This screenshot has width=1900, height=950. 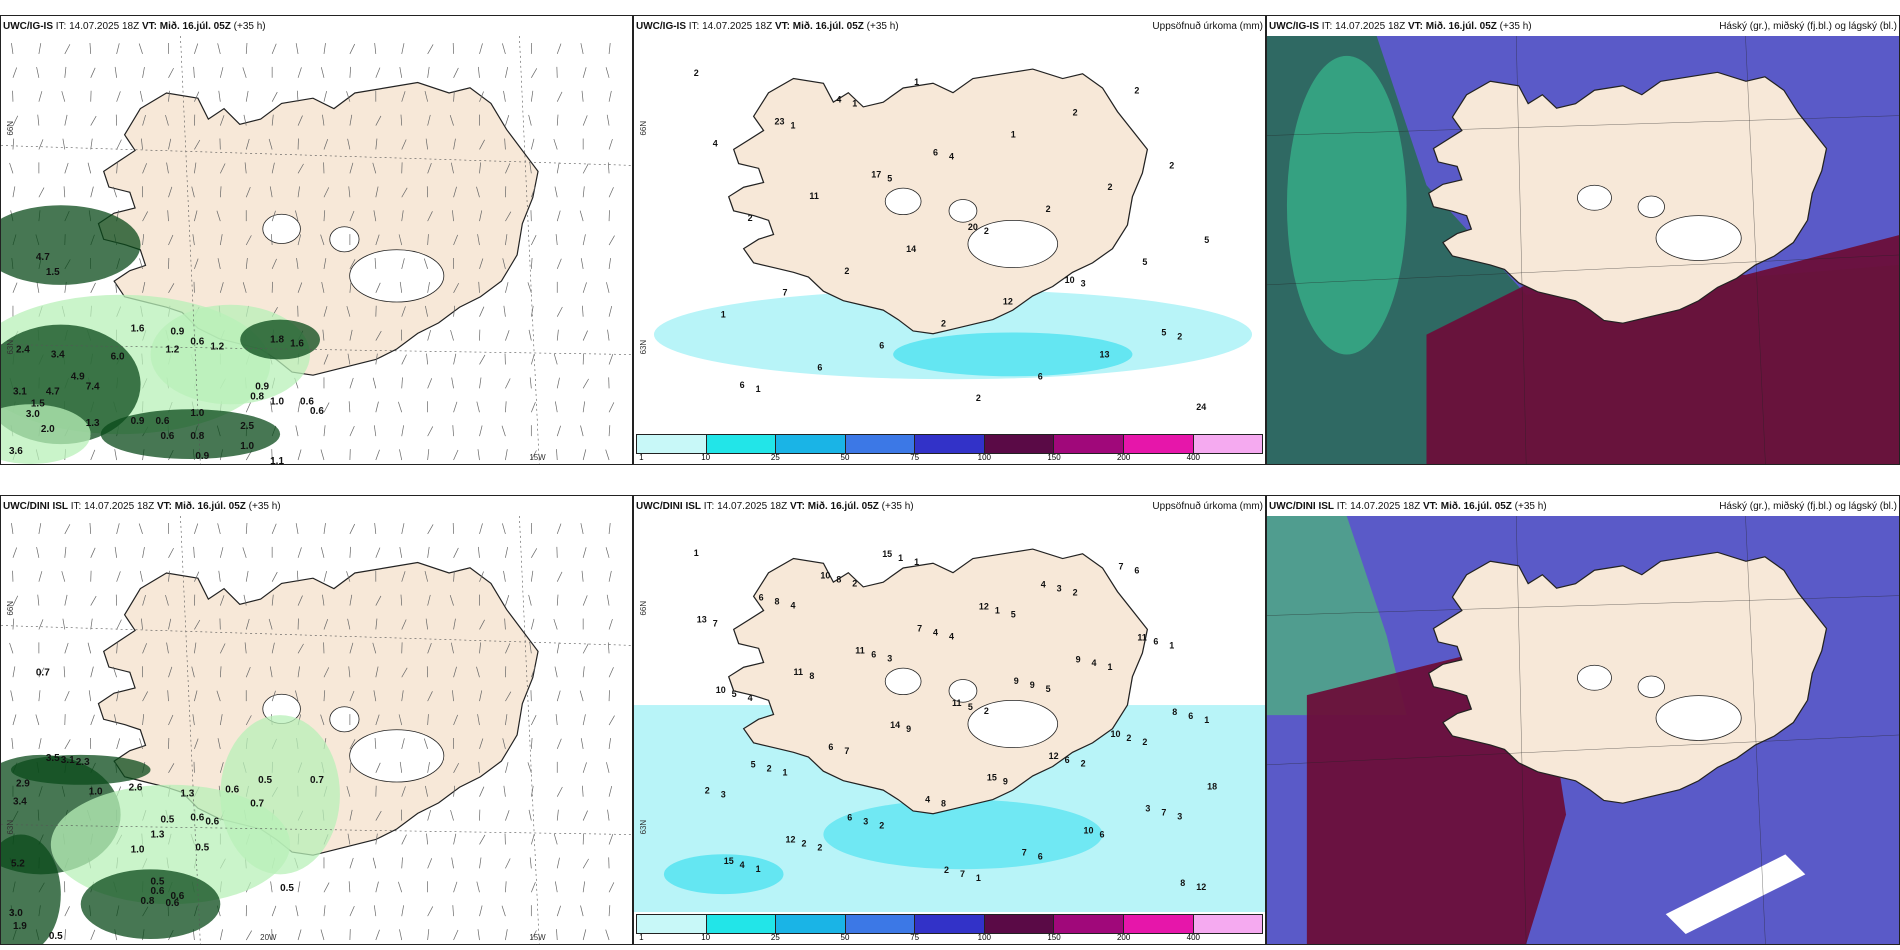 I want to click on precip-value-label: 12, so click(x=984, y=607).